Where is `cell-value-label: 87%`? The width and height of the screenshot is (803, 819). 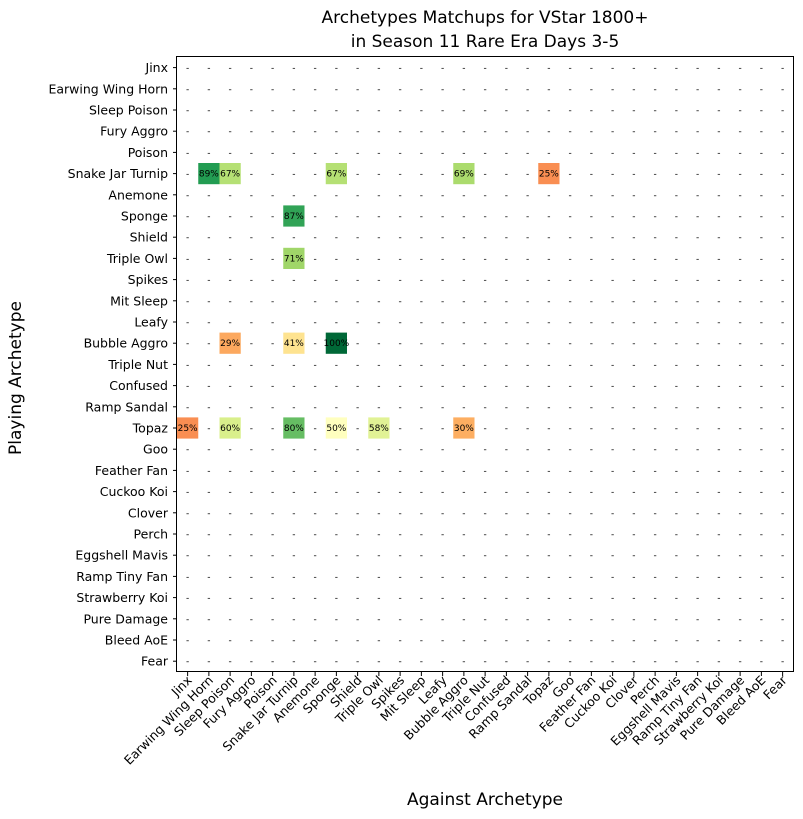 cell-value-label: 87% is located at coordinates (294, 217).